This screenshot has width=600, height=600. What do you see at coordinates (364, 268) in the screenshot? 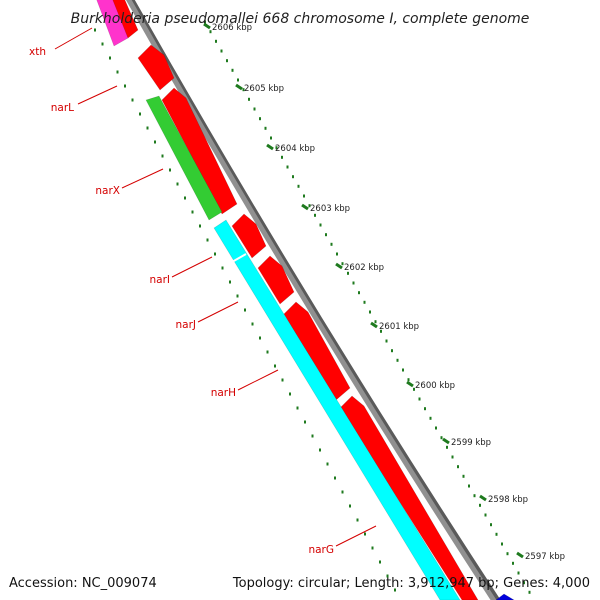
I see `kbp-tick-label: 2602 kbp` at bounding box center [364, 268].